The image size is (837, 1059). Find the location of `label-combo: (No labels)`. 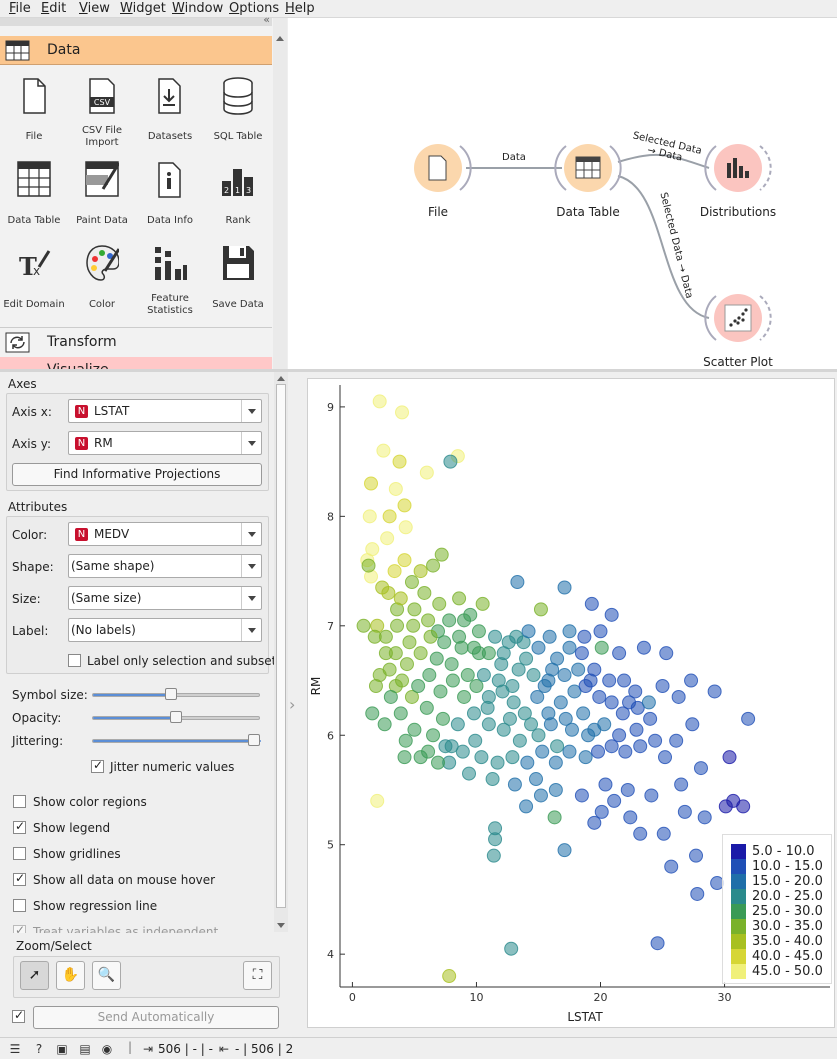

label-combo: (No labels) is located at coordinates (165, 630).